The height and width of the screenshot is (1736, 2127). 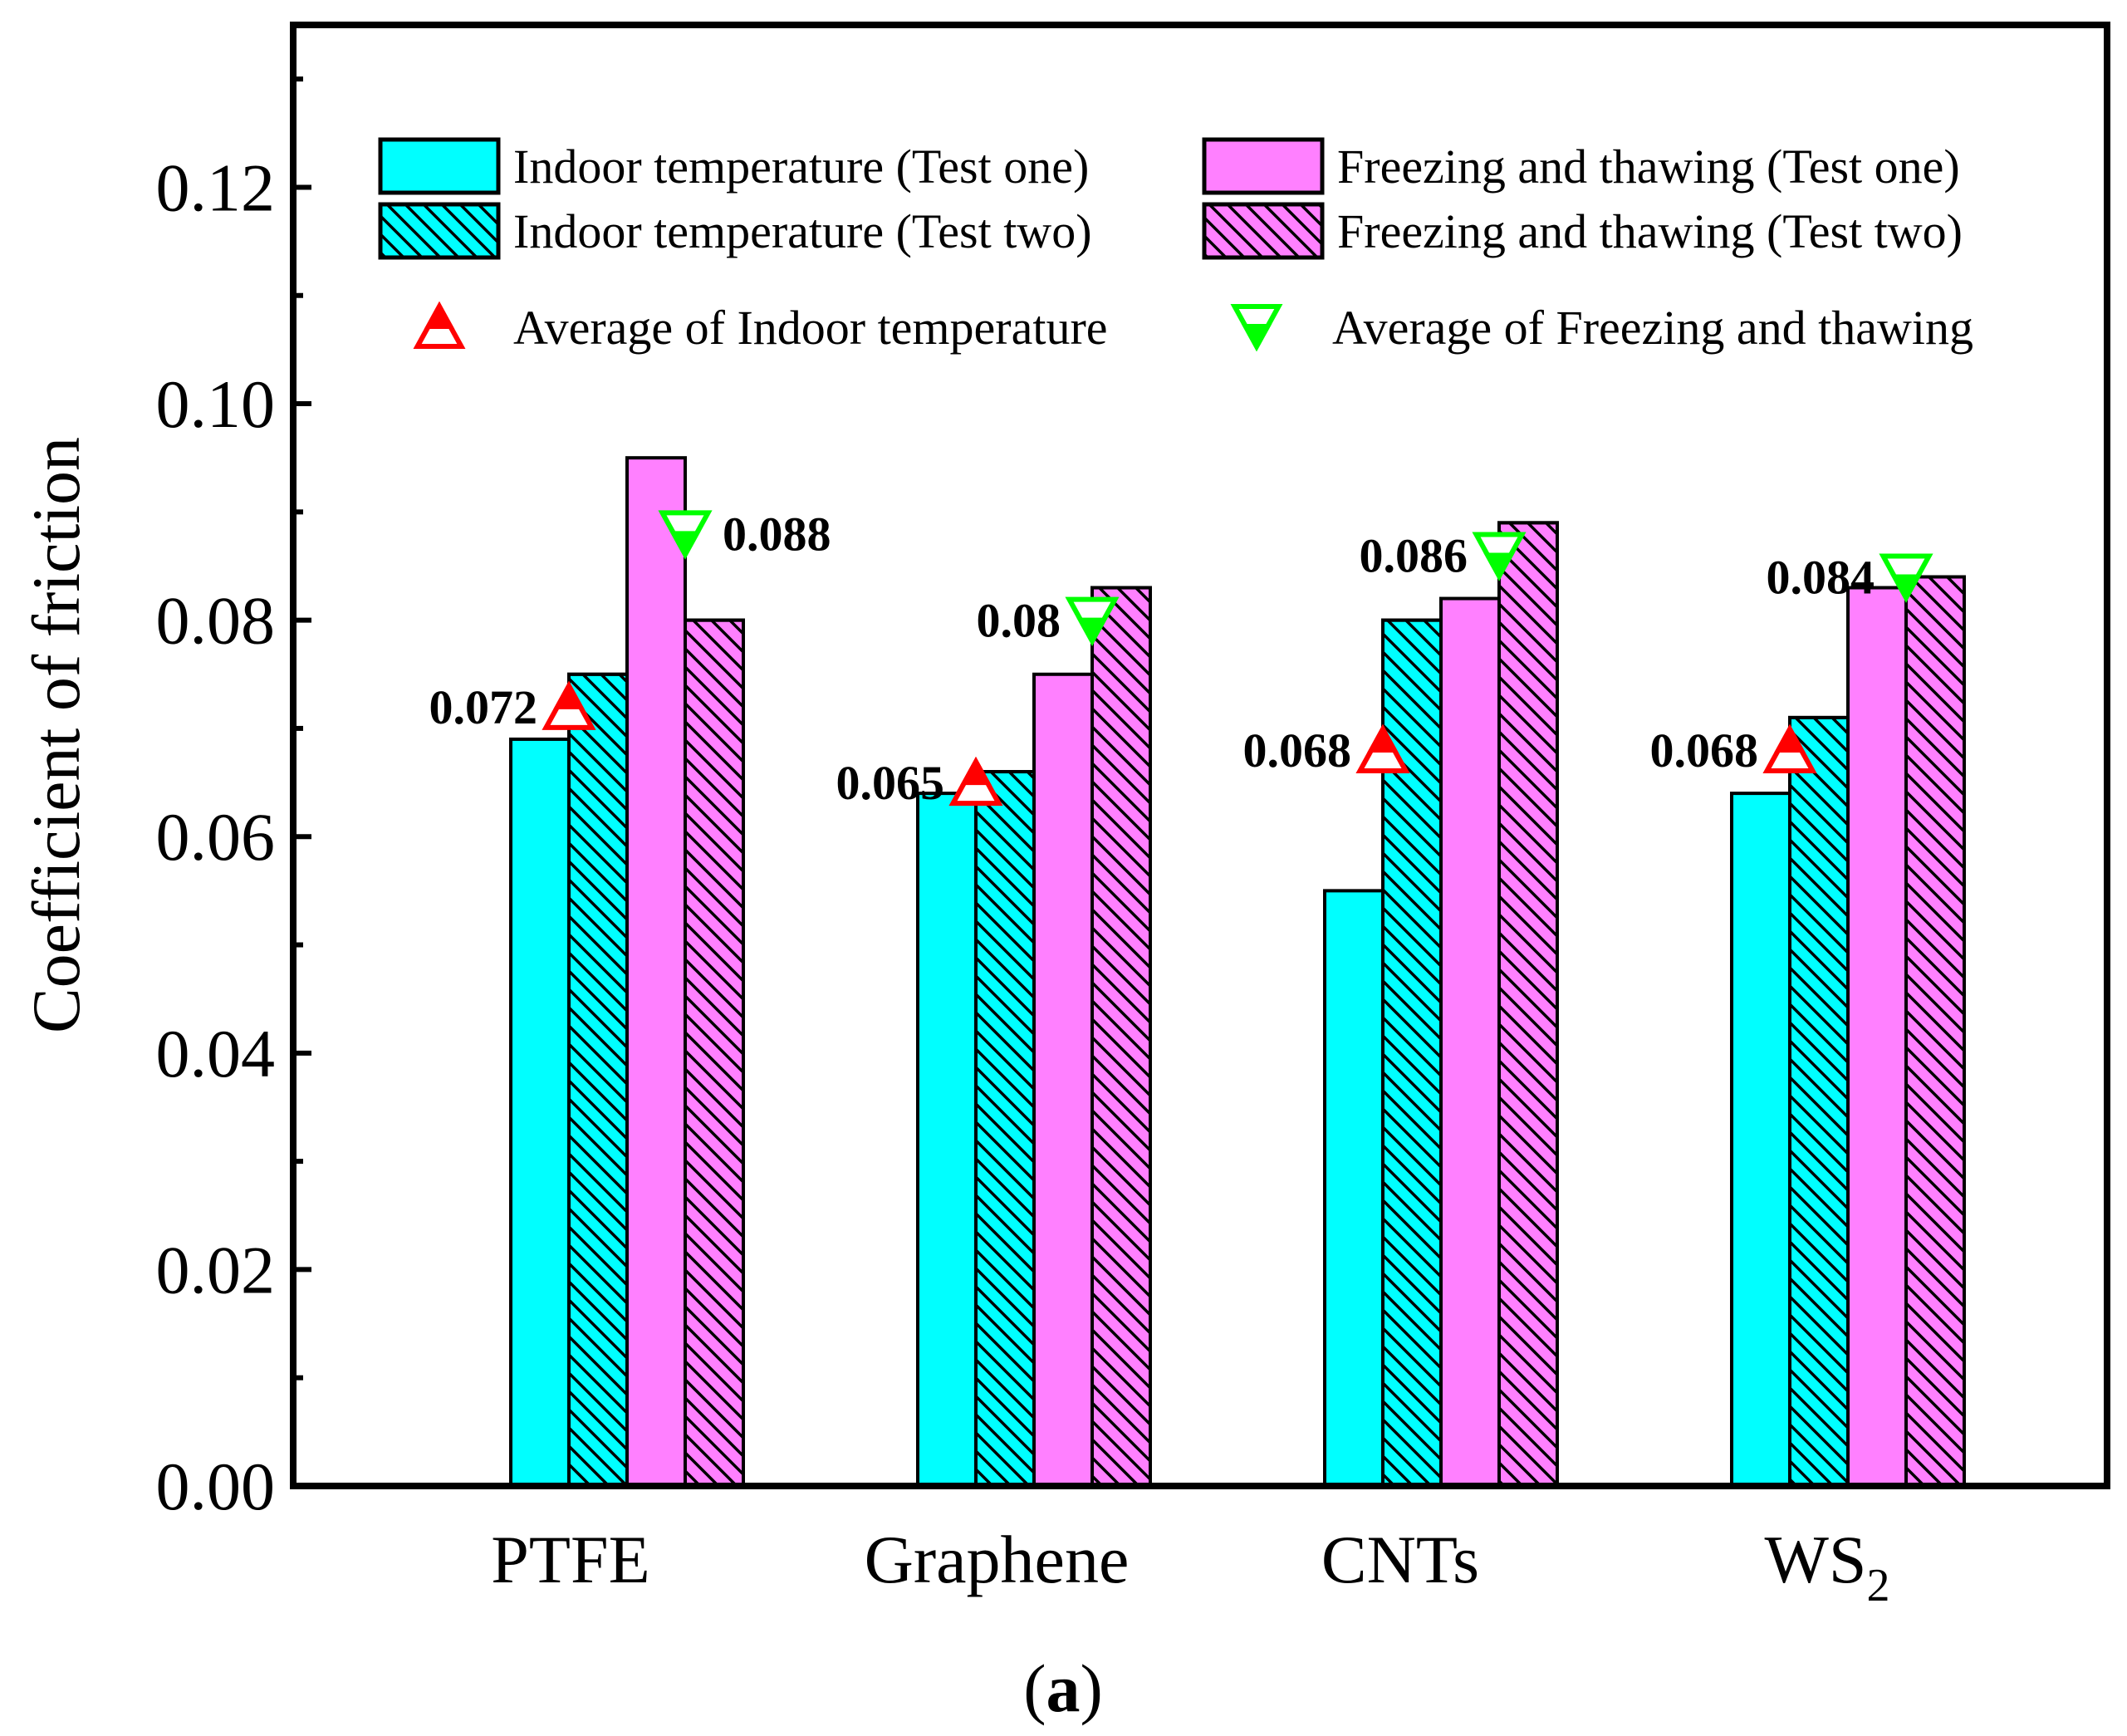 What do you see at coordinates (1650, 231) in the screenshot?
I see `legend-label-4: Freezing and thawing (Test two)` at bounding box center [1650, 231].